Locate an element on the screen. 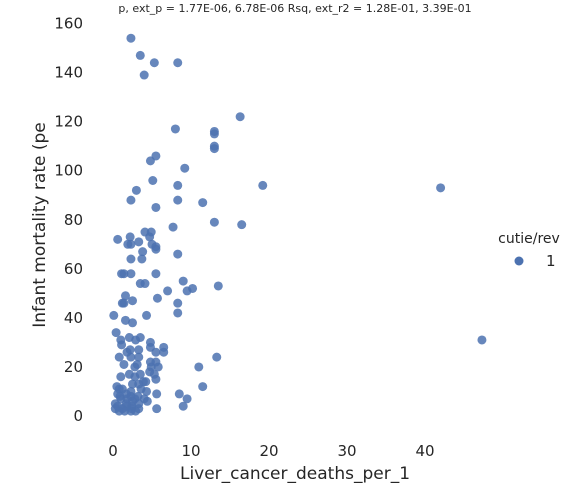 This screenshot has height=500, width=574. x-tick-label: 30 is located at coordinates (346, 451).